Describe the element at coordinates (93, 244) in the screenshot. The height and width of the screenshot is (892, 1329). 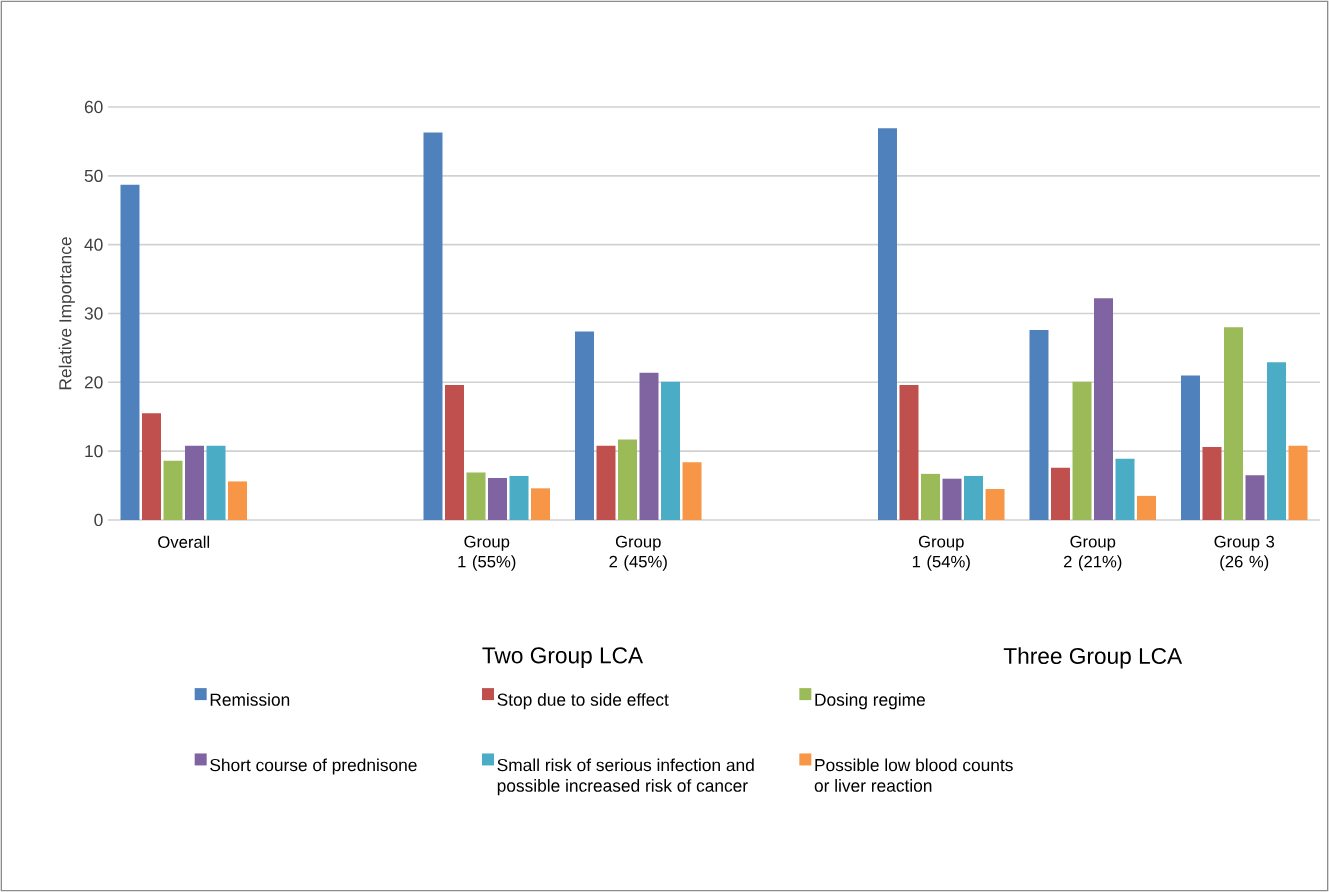
I see `y-tick-label: 40` at that location.